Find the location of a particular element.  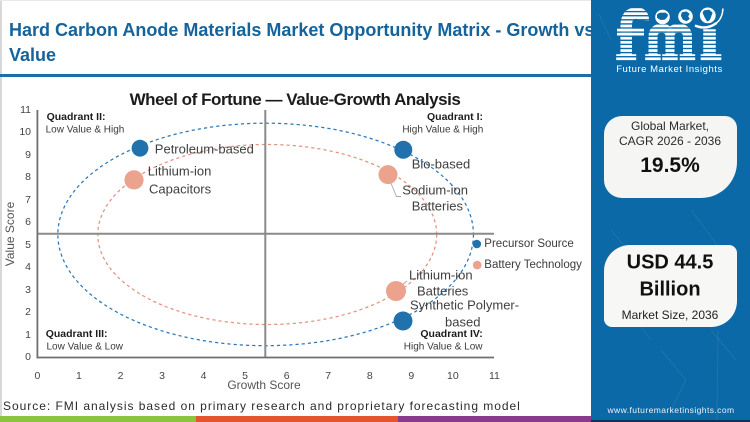

svg-text: Future Market Insights is located at coordinates (669, 69).